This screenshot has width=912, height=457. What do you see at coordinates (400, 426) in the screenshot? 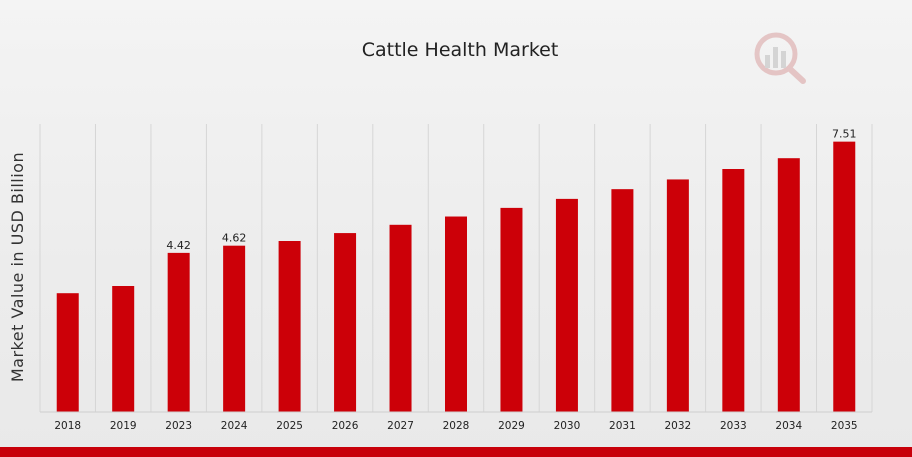
I see `x-tick-label: 2027` at bounding box center [400, 426].